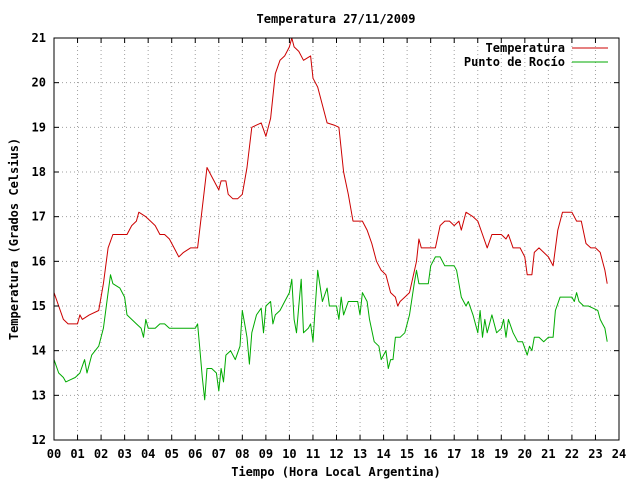 This screenshot has height=480, width=640. Describe the element at coordinates (313, 454) in the screenshot. I see `x-tick-label: 11` at that location.